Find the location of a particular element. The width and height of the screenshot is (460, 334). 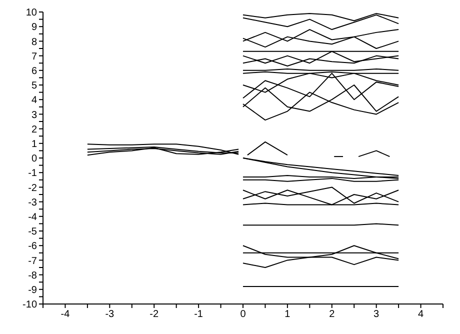

y-tick-label: -6 is located at coordinates (33, 246).